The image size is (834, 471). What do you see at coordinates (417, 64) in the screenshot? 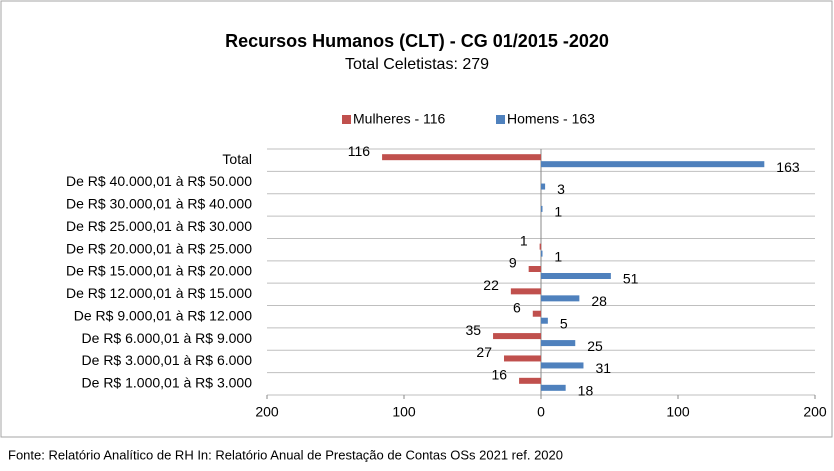
I see `chart-subtitle: Total Celetistas: 279` at bounding box center [417, 64].